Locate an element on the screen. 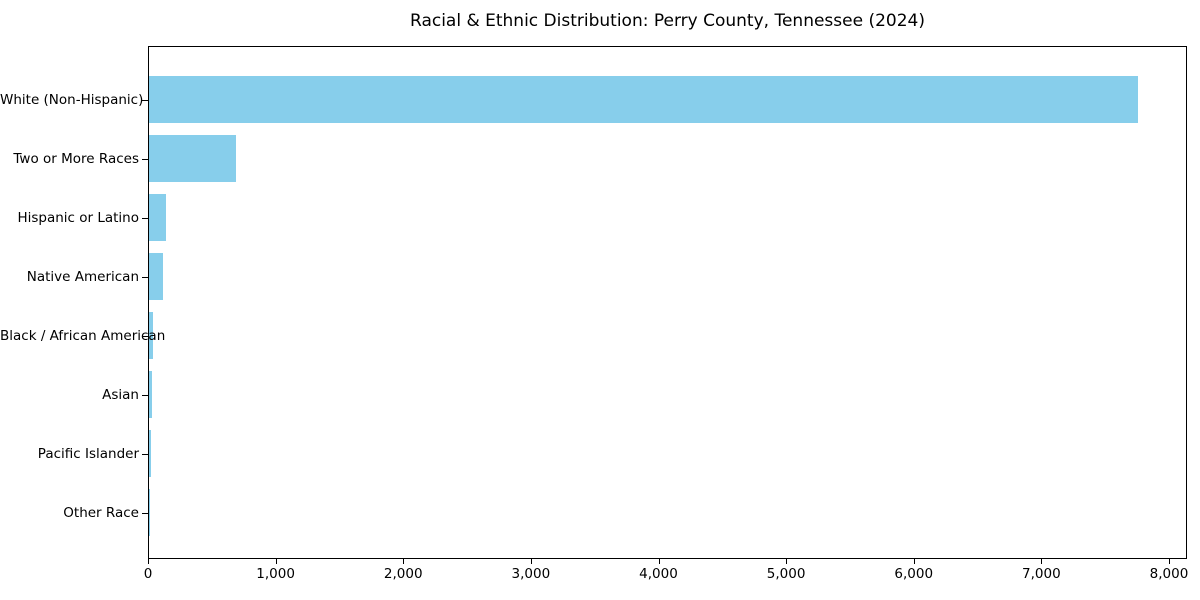 The image size is (1200, 600). y-axis-label: Pacific Islander is located at coordinates (88, 453).